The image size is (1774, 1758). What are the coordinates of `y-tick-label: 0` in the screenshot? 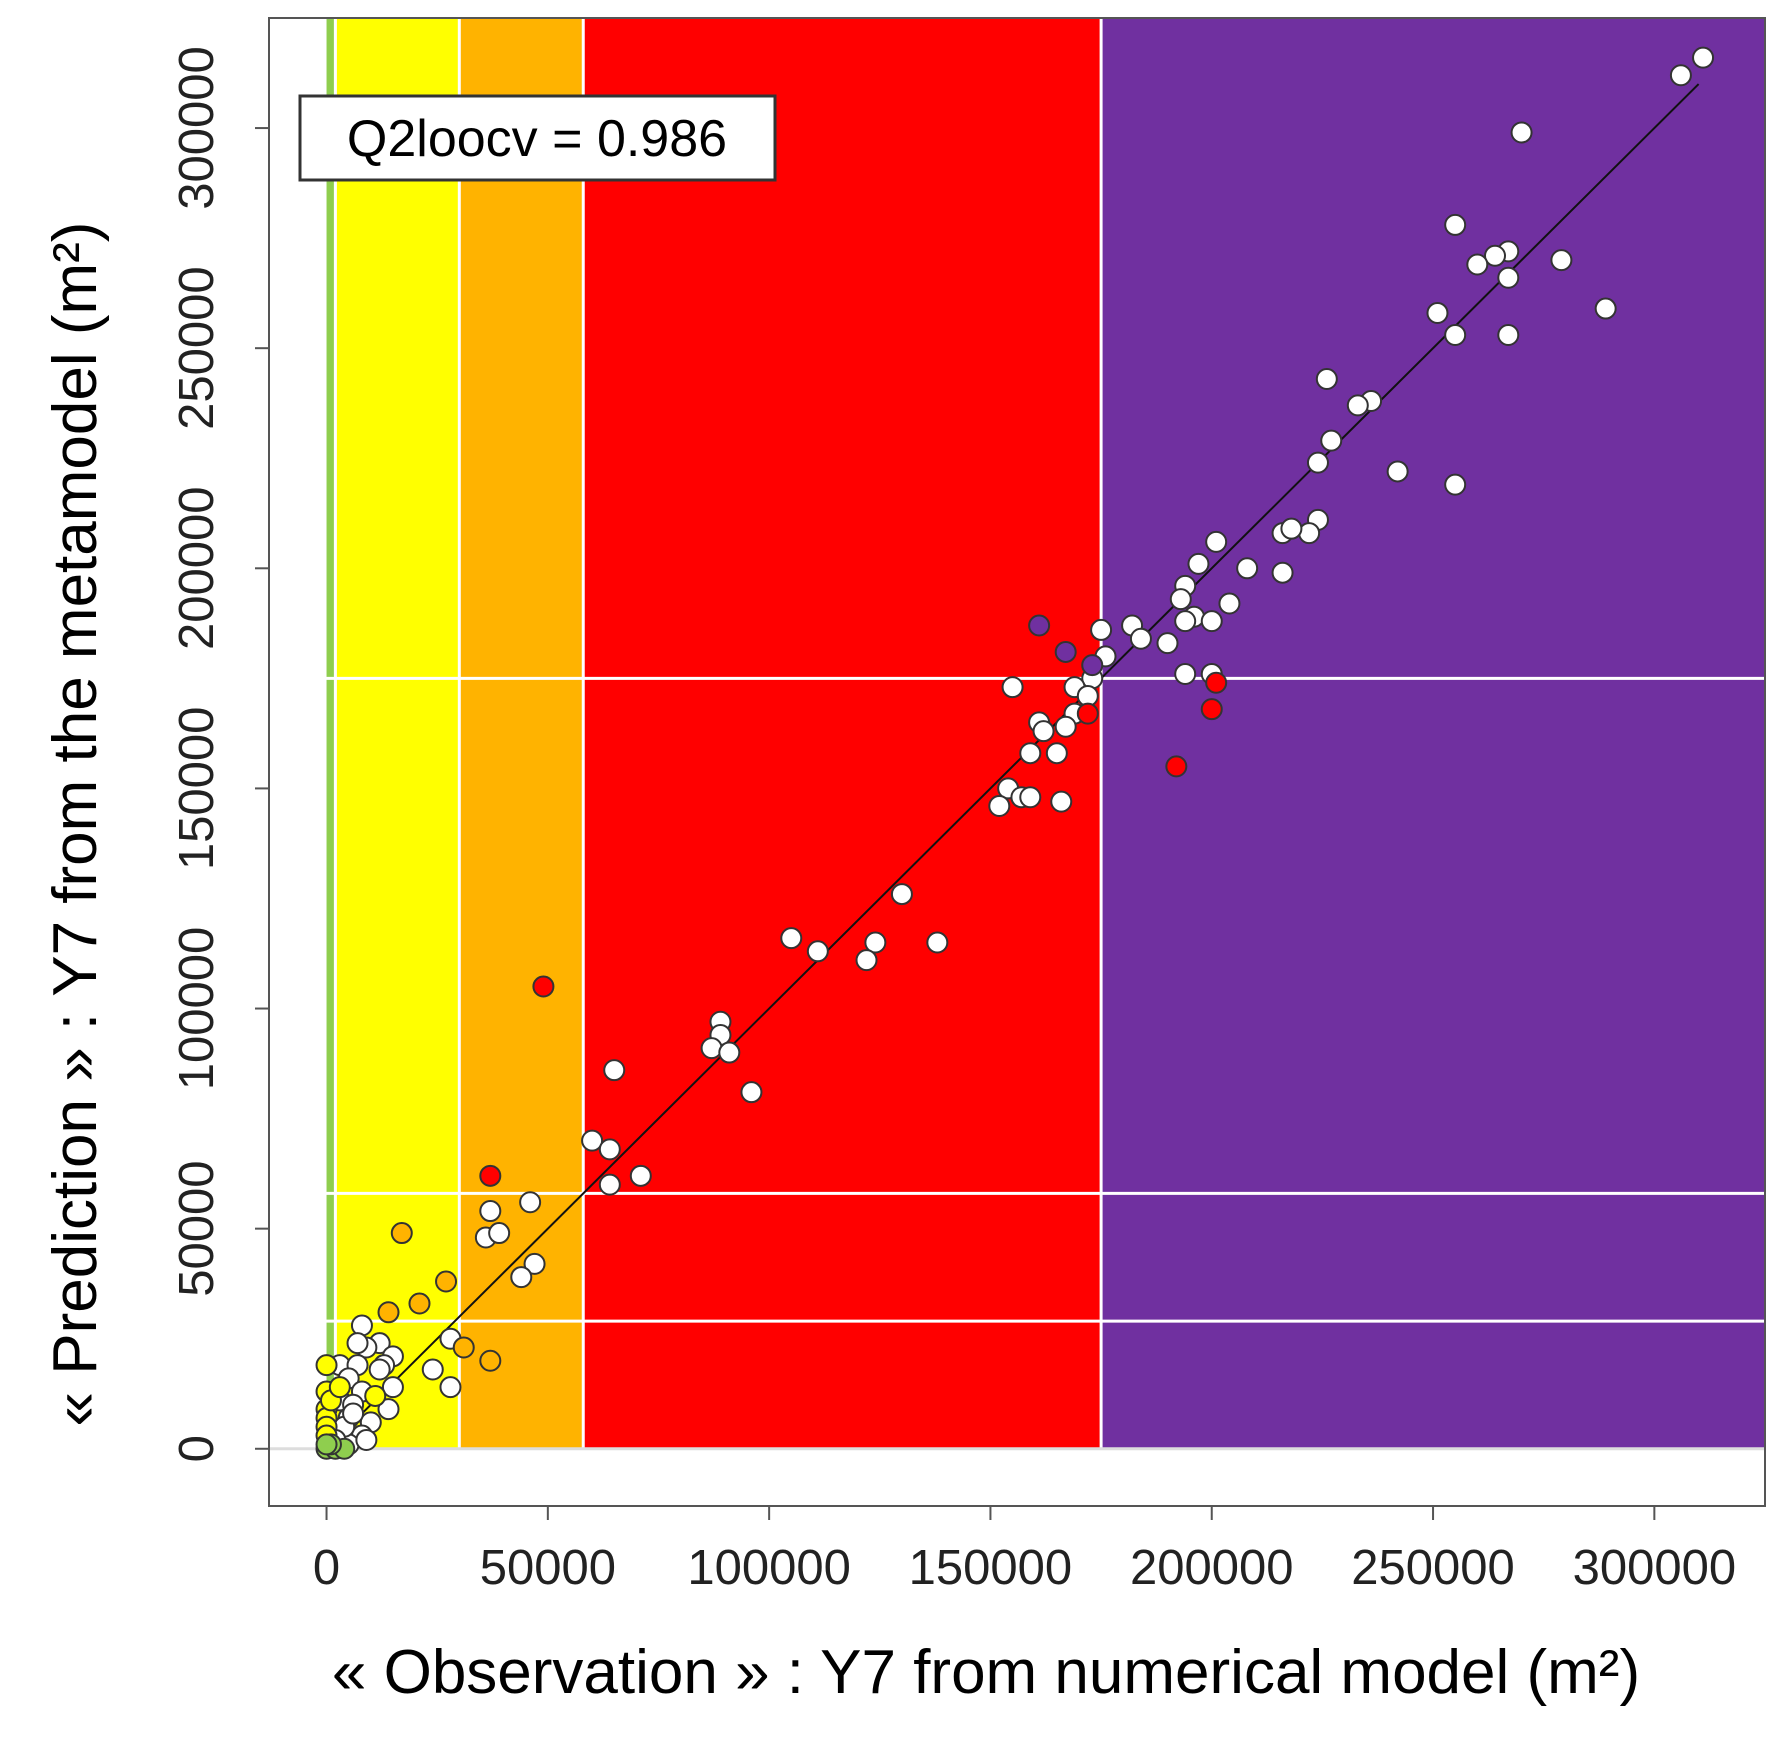 It's located at (197, 1448).